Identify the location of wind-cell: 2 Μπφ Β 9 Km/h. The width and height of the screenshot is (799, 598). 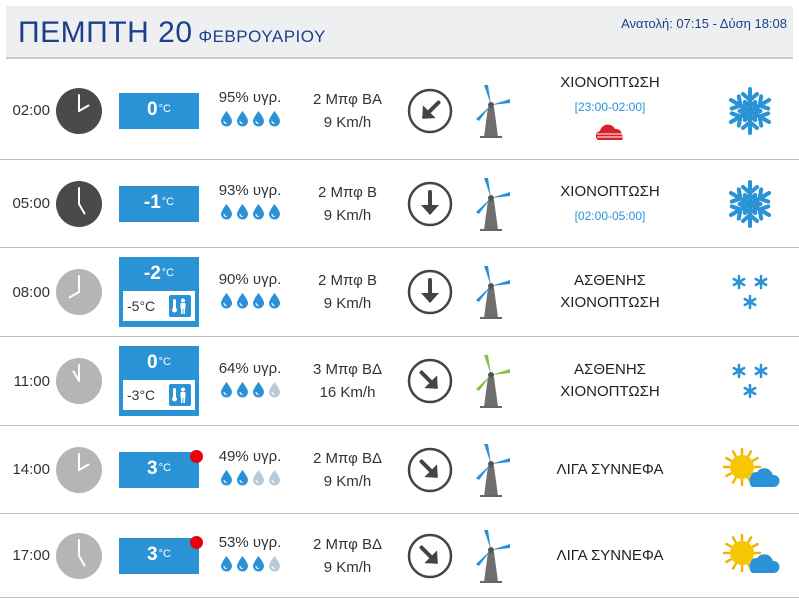
(347, 203).